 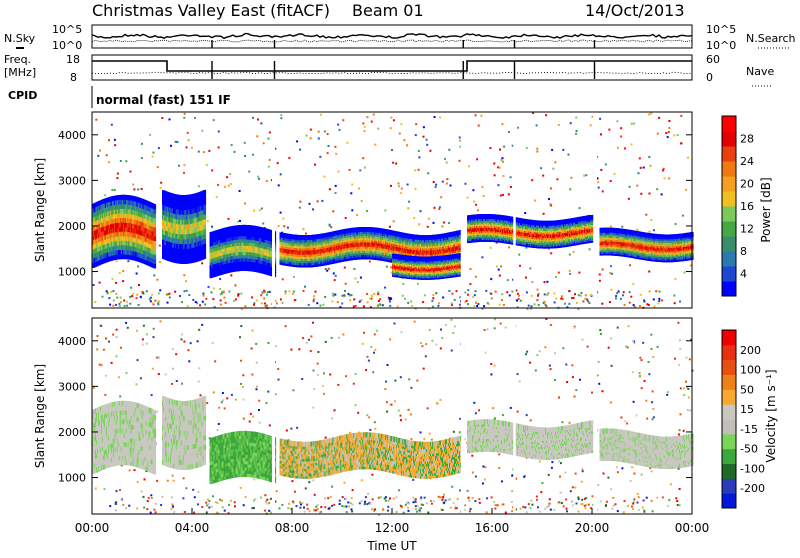 I want to click on nsearch-trace, so click(x=392, y=41).